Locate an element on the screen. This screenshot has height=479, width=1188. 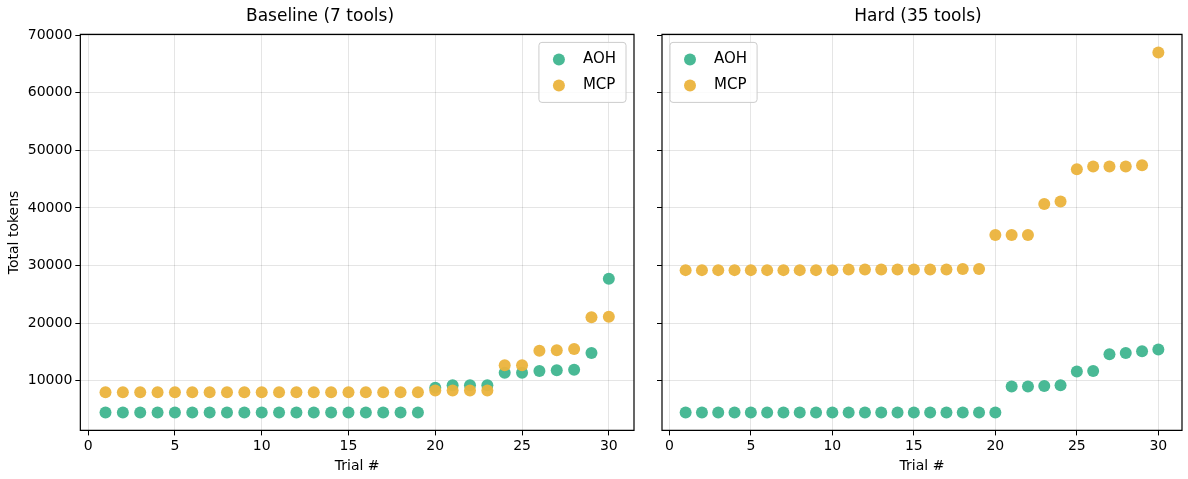
chart-title: Baseline (7 tools) is located at coordinates (320, 14).